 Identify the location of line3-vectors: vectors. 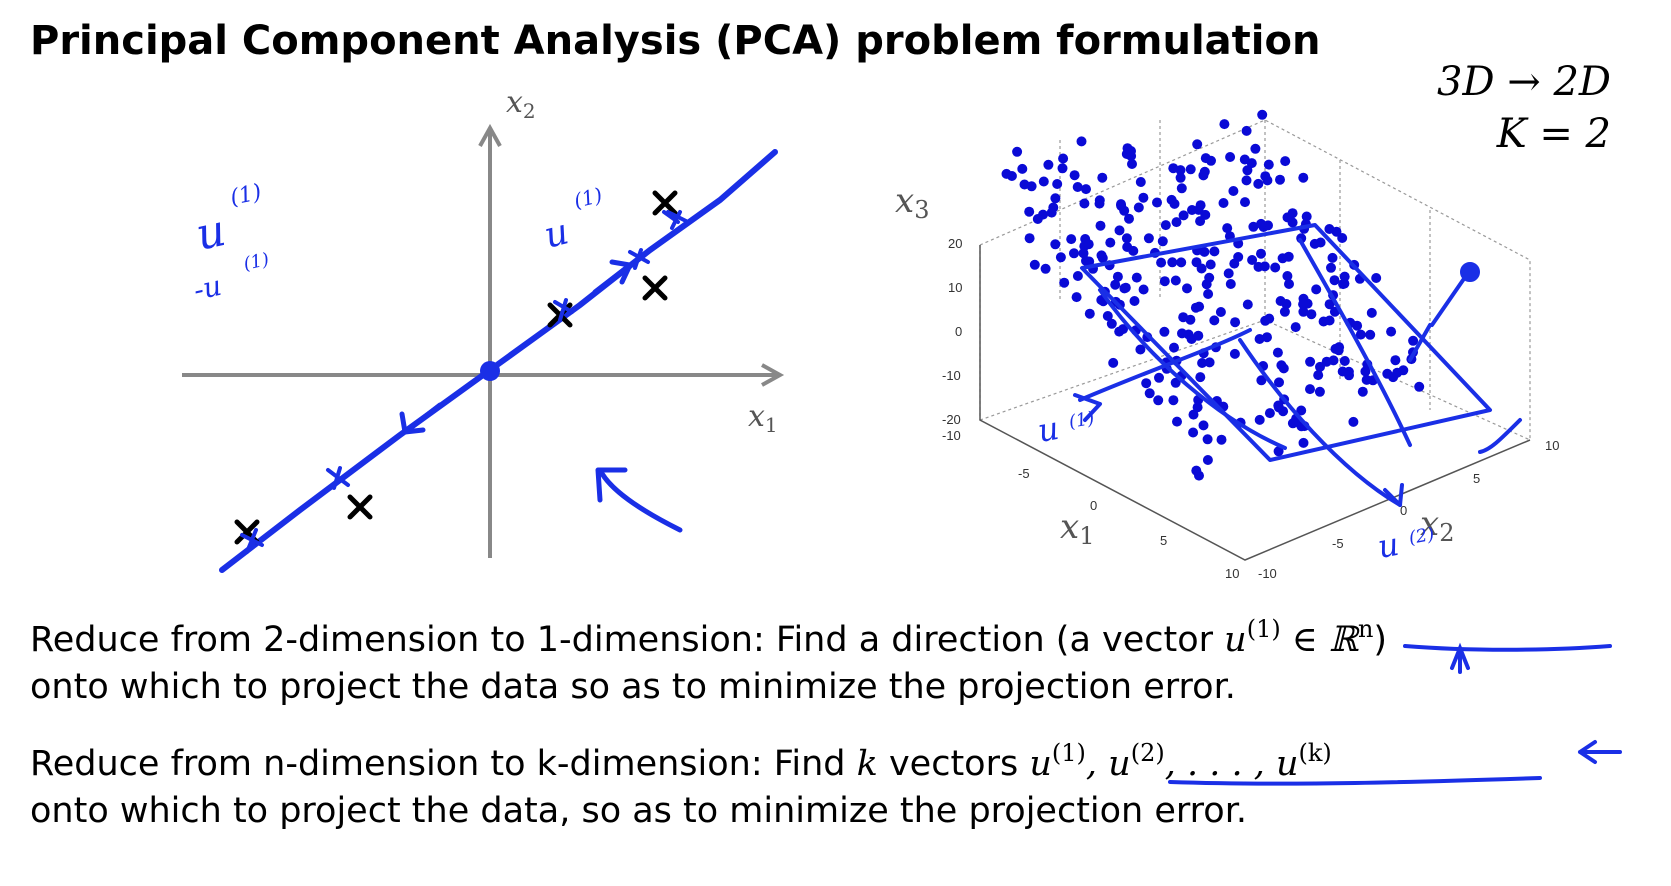
(953, 764).